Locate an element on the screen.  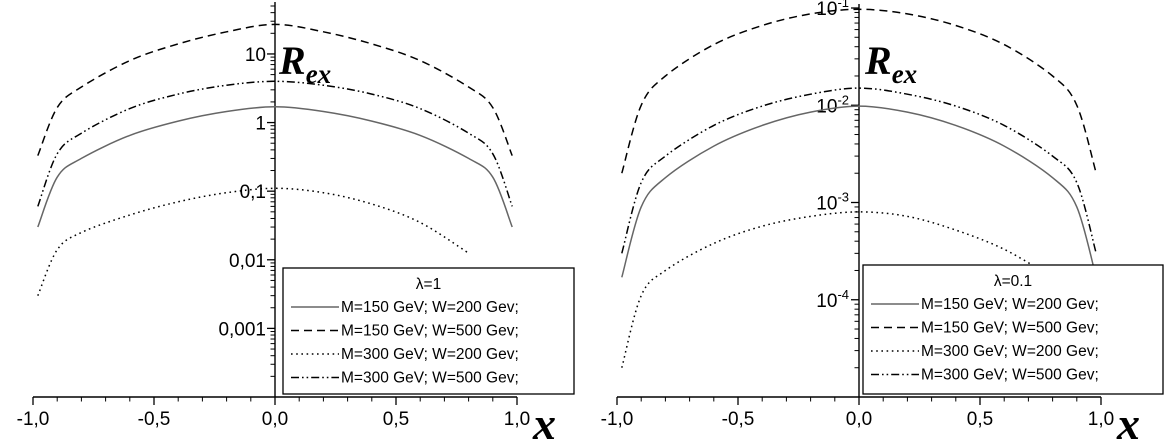
y-tick-label: 10⁻³ is located at coordinates (832, 202).